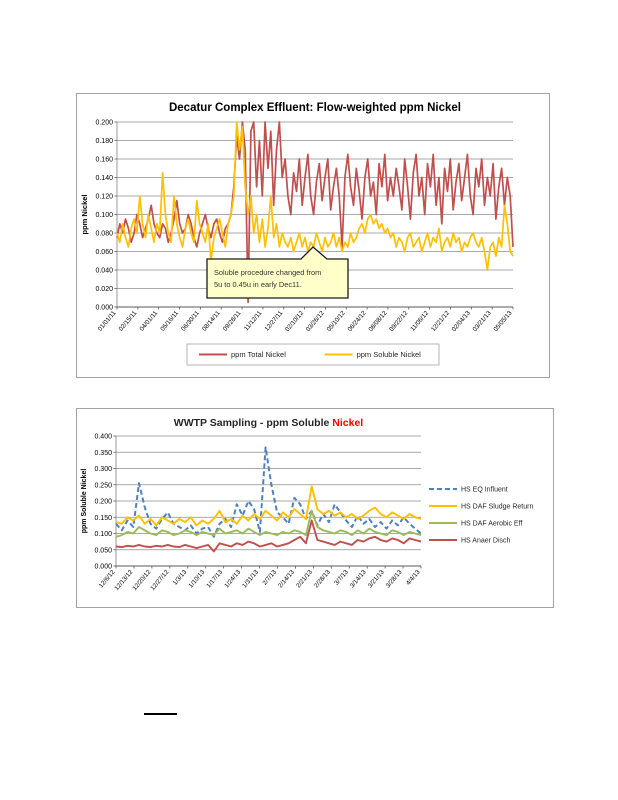 Image resolution: width=618 pixels, height=800 pixels. Describe the element at coordinates (357, 321) in the screenshot. I see `x-tick-label: 06/24/12` at that location.